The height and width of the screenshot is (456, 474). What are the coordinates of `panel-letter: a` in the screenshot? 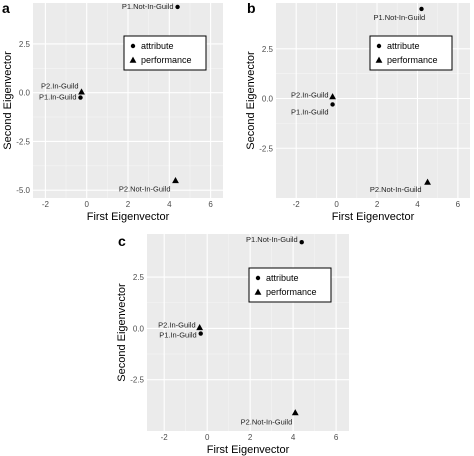 It's located at (6, 8).